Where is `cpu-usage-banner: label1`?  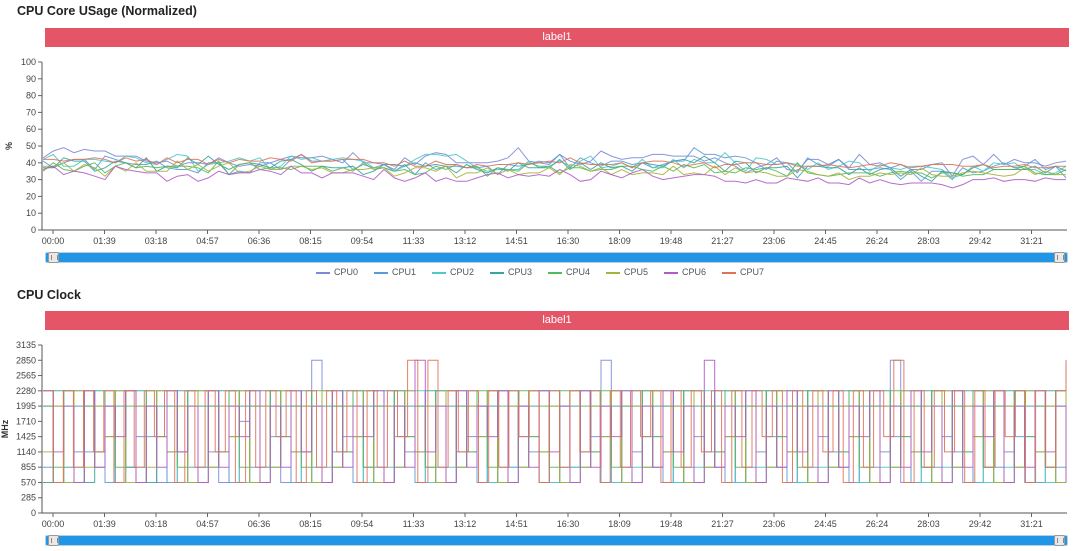
cpu-usage-banner: label1 is located at coordinates (557, 37).